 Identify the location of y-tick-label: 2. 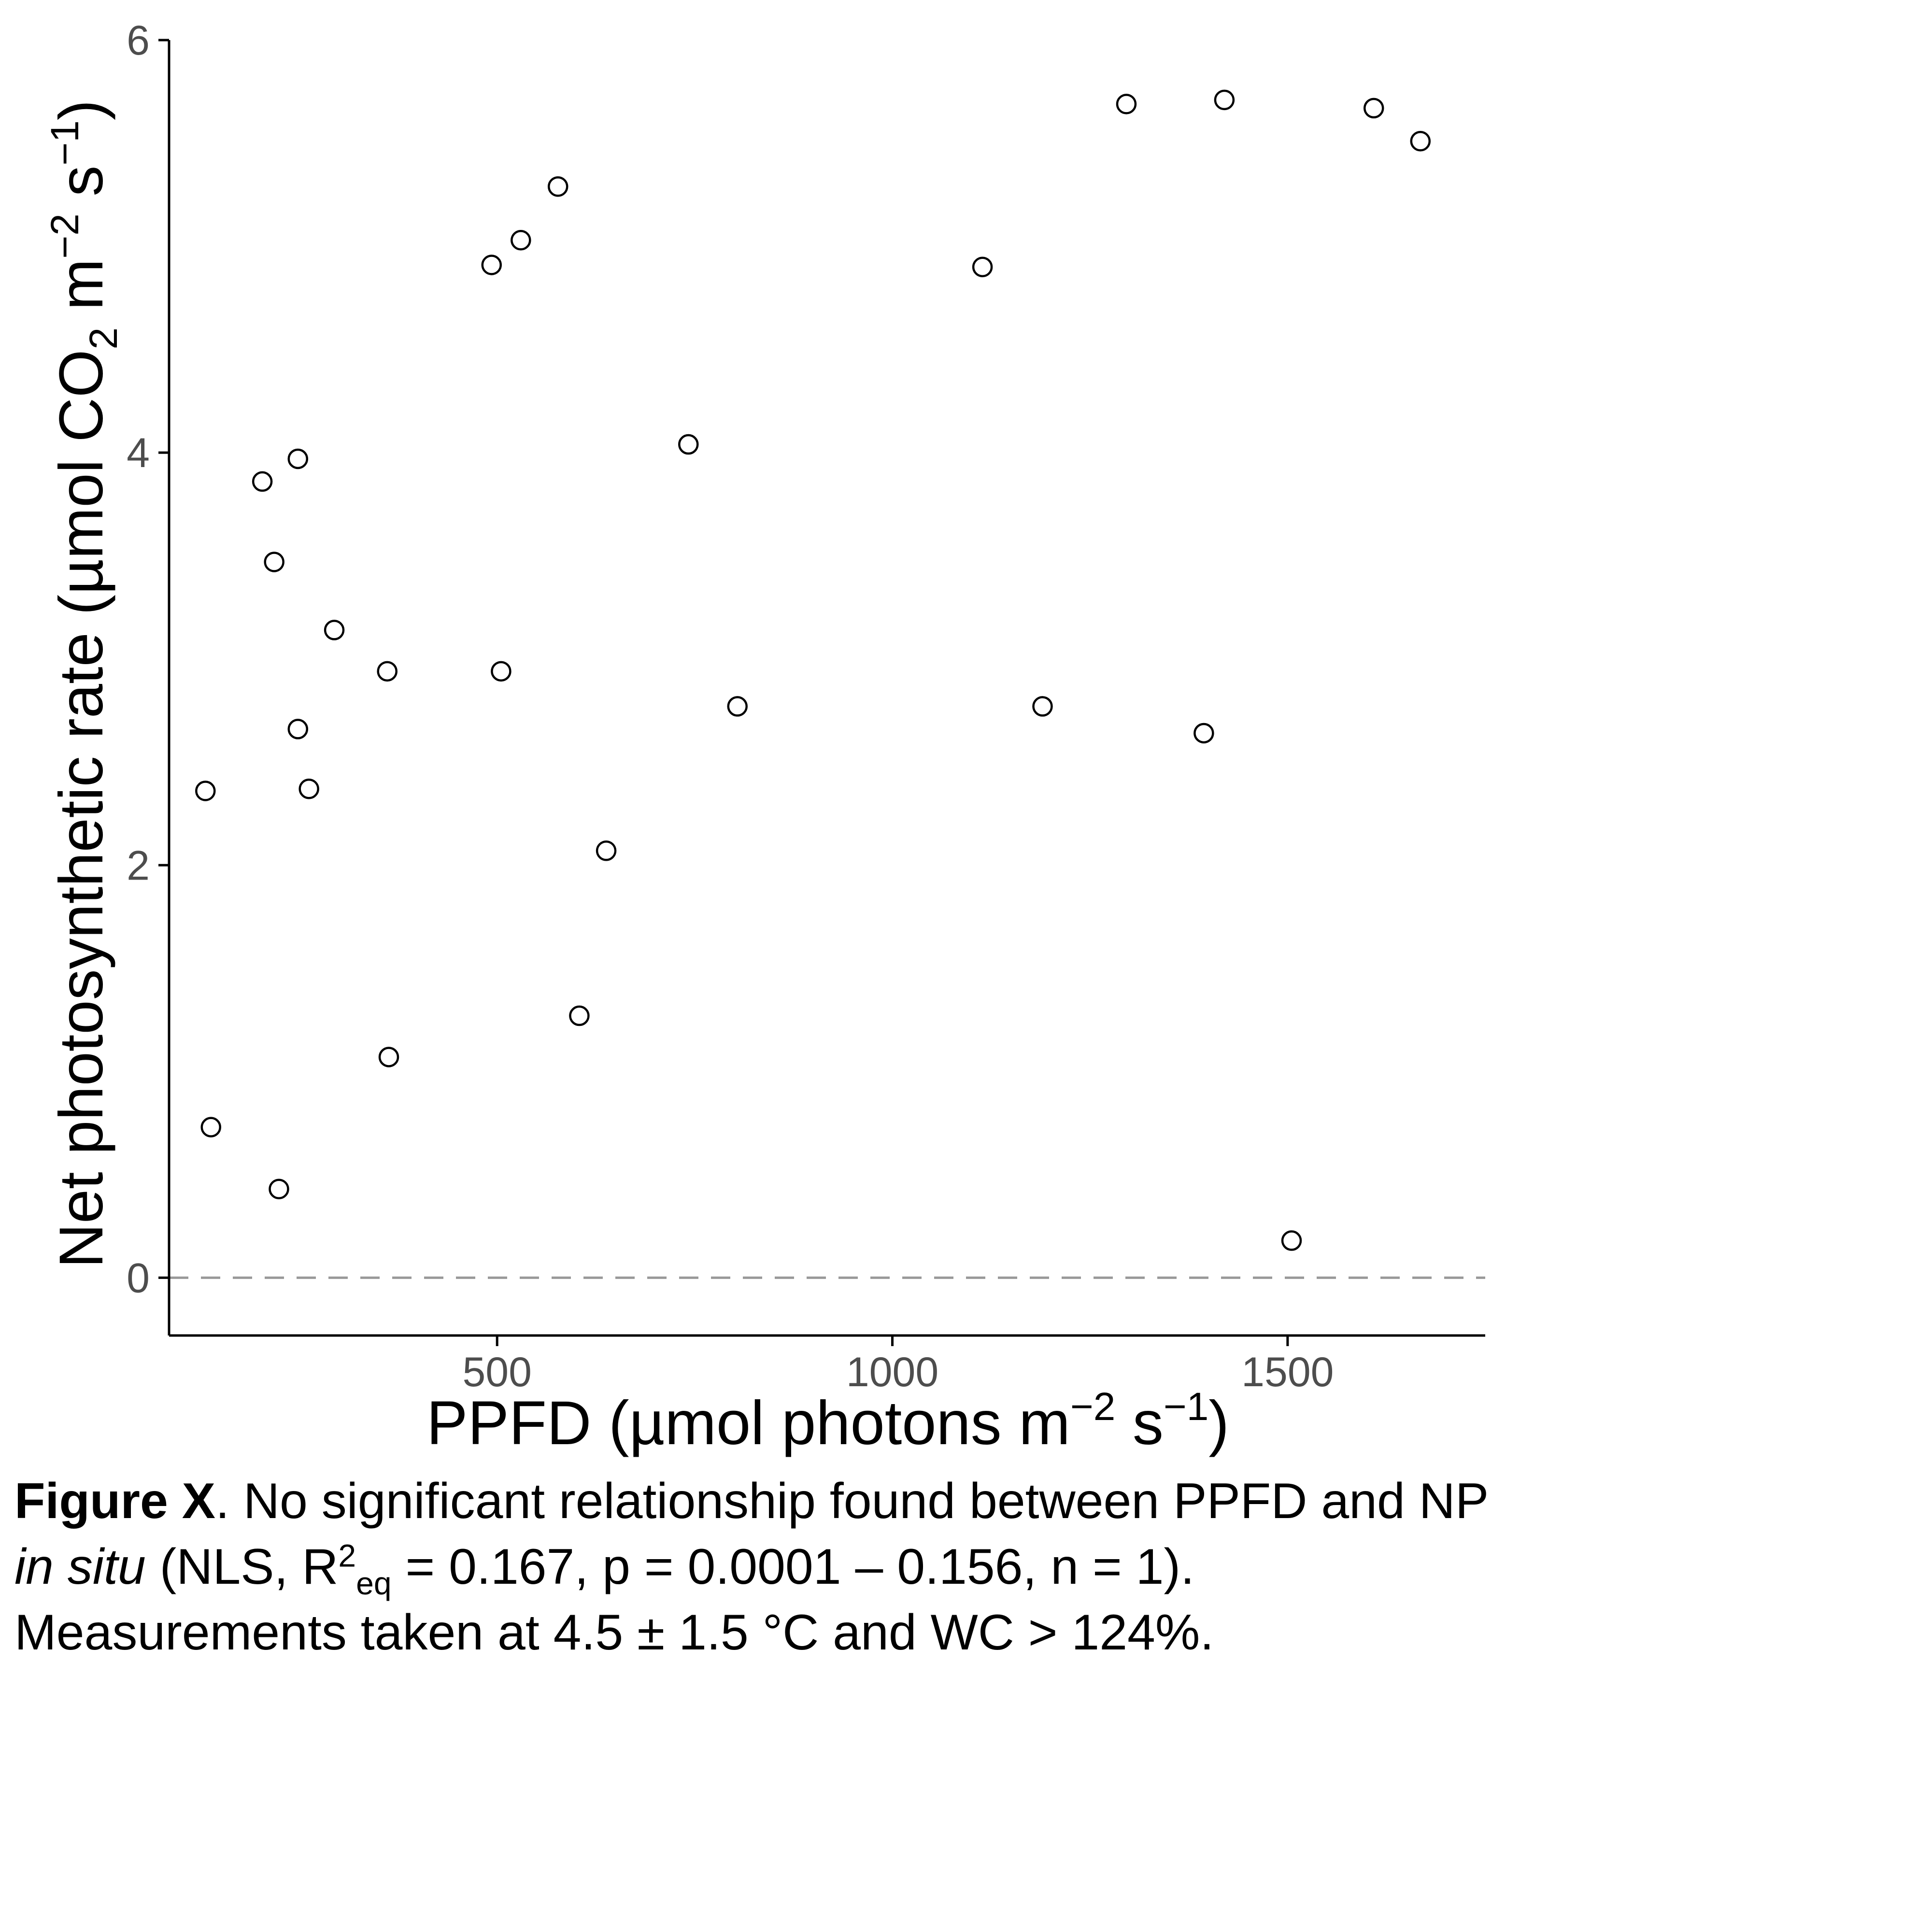
(138, 865).